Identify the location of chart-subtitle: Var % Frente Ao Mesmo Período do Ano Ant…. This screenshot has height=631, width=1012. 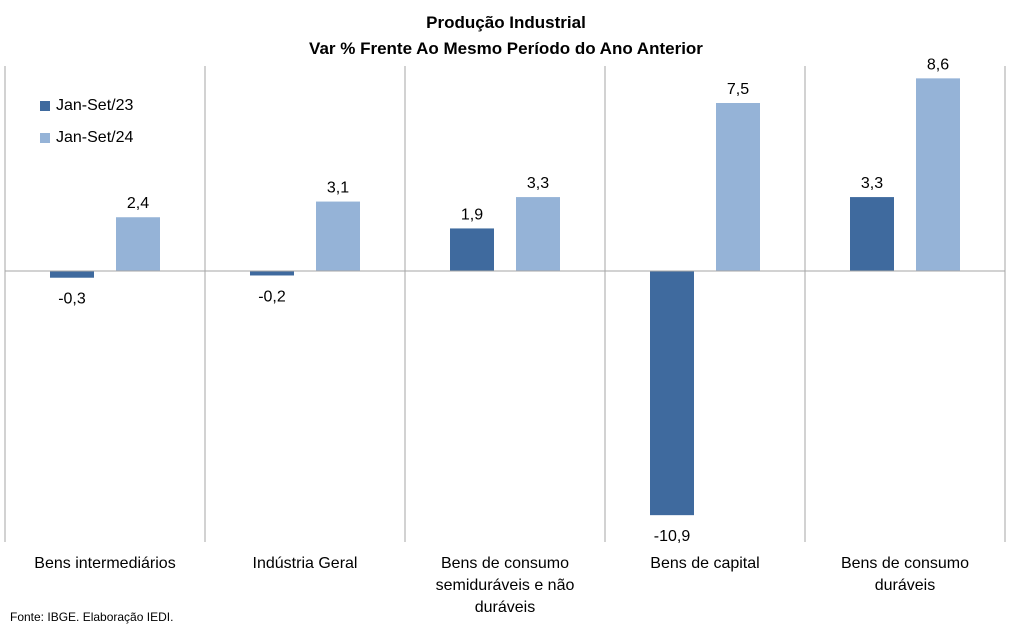
(506, 48).